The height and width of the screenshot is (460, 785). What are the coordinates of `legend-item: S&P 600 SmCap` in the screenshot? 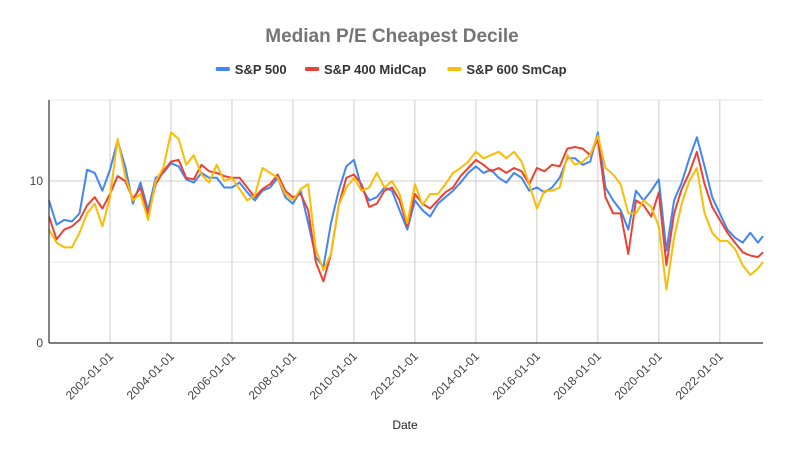 It's located at (507, 69).